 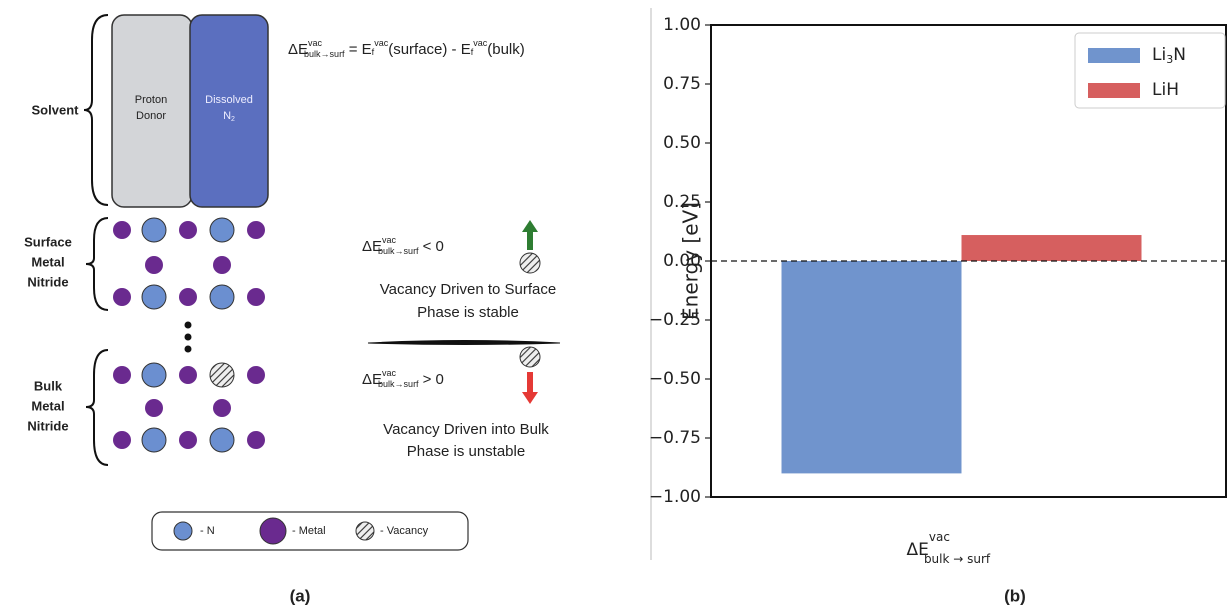 I want to click on y-axis-label: Energy [eV], so click(x=691, y=261).